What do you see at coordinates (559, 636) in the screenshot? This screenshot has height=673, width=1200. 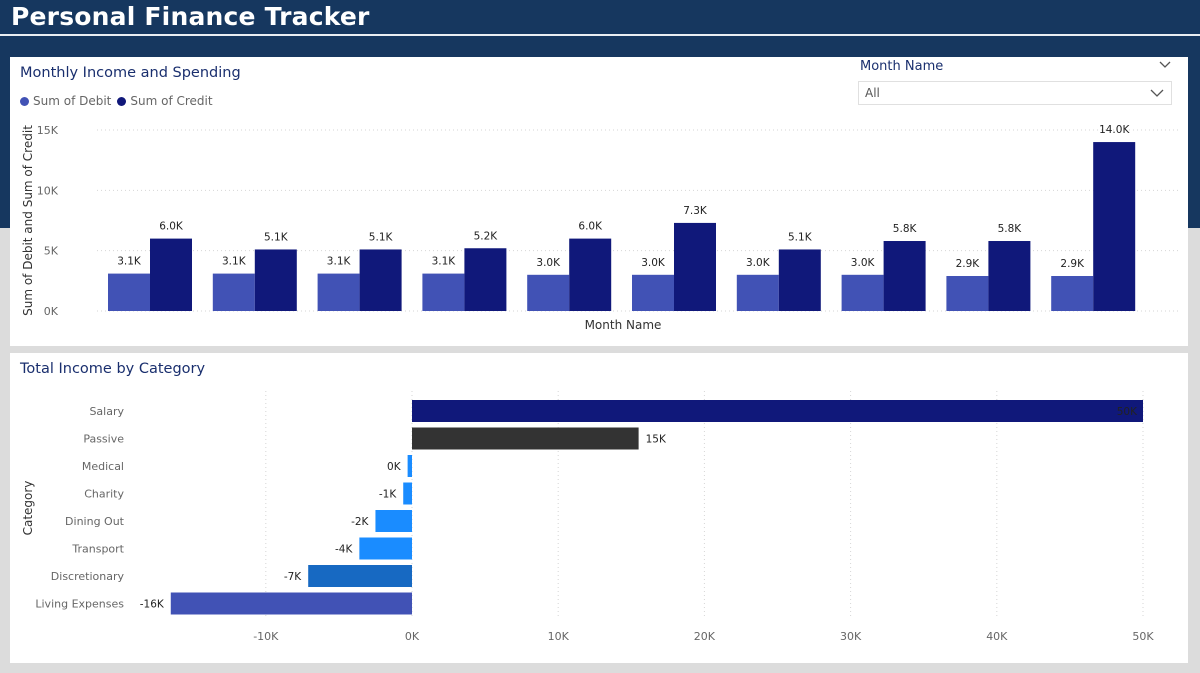 I see `x-tick-label: 10K` at bounding box center [559, 636].